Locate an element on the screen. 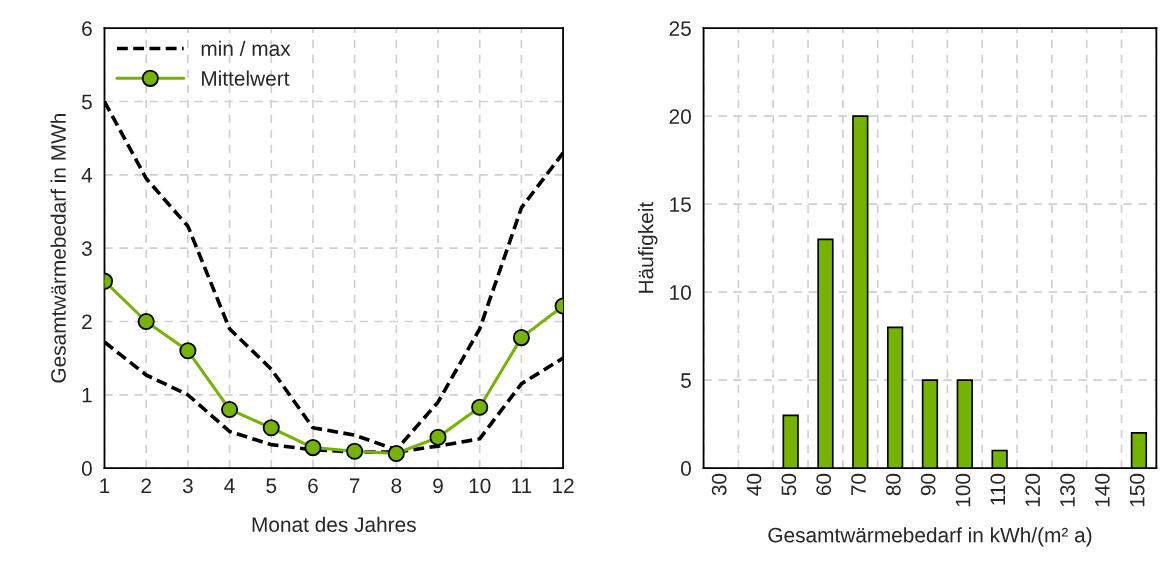 Image resolution: width=1161 pixels, height=564 pixels. x-tick-label: 30 is located at coordinates (719, 484).